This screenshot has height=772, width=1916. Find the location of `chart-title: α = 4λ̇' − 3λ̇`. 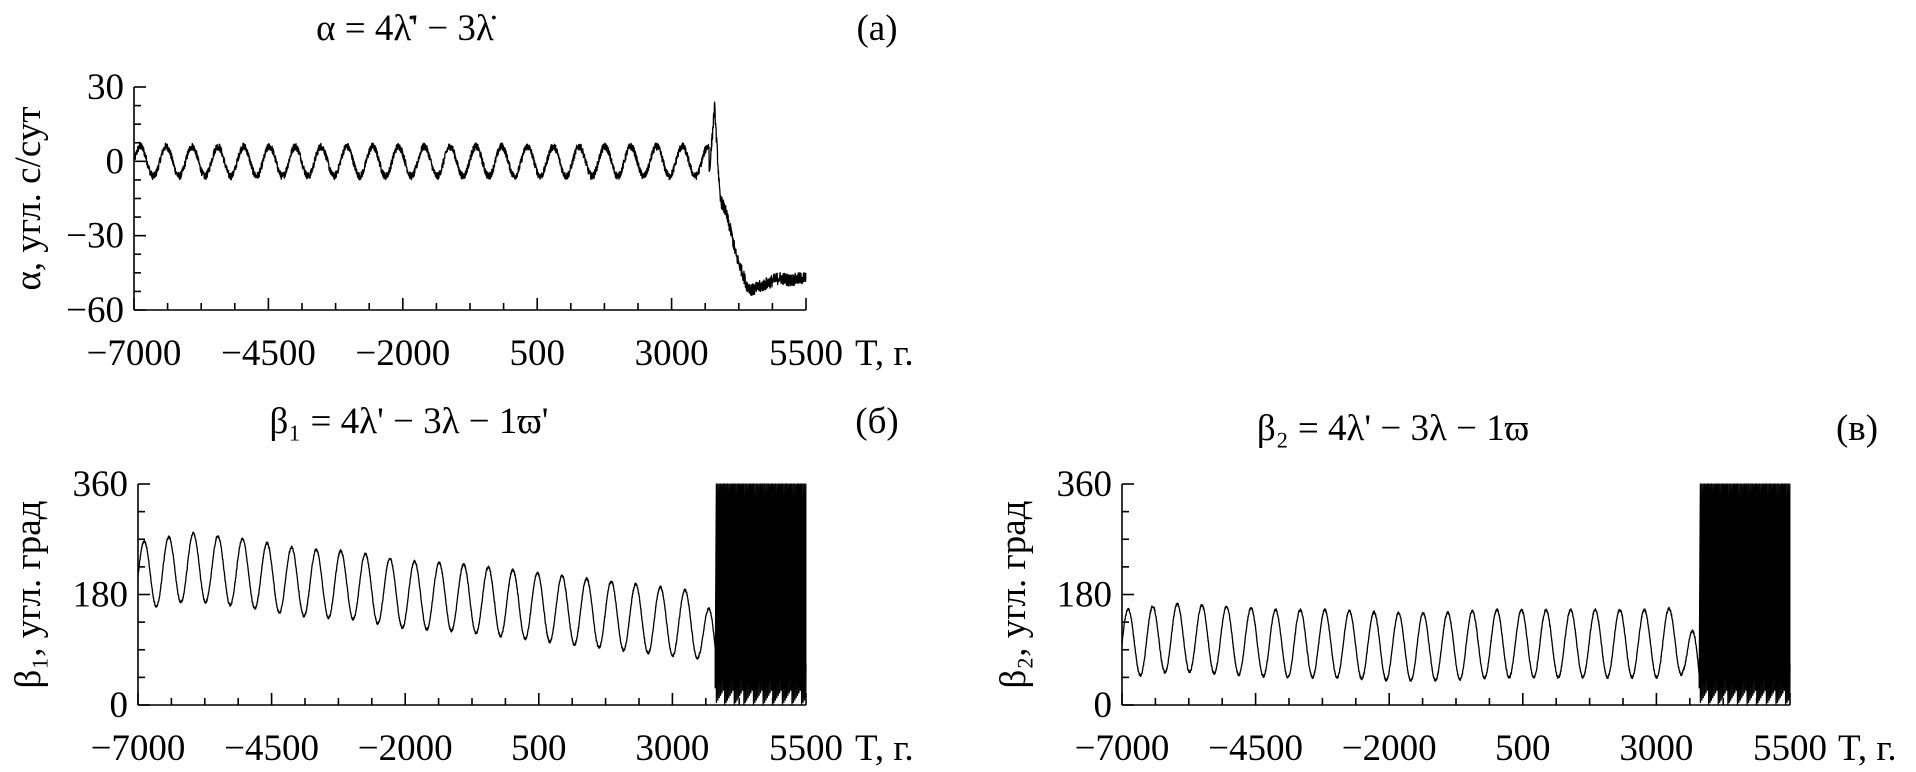

chart-title: α = 4λ̇' − 3λ̇ is located at coordinates (406, 28).